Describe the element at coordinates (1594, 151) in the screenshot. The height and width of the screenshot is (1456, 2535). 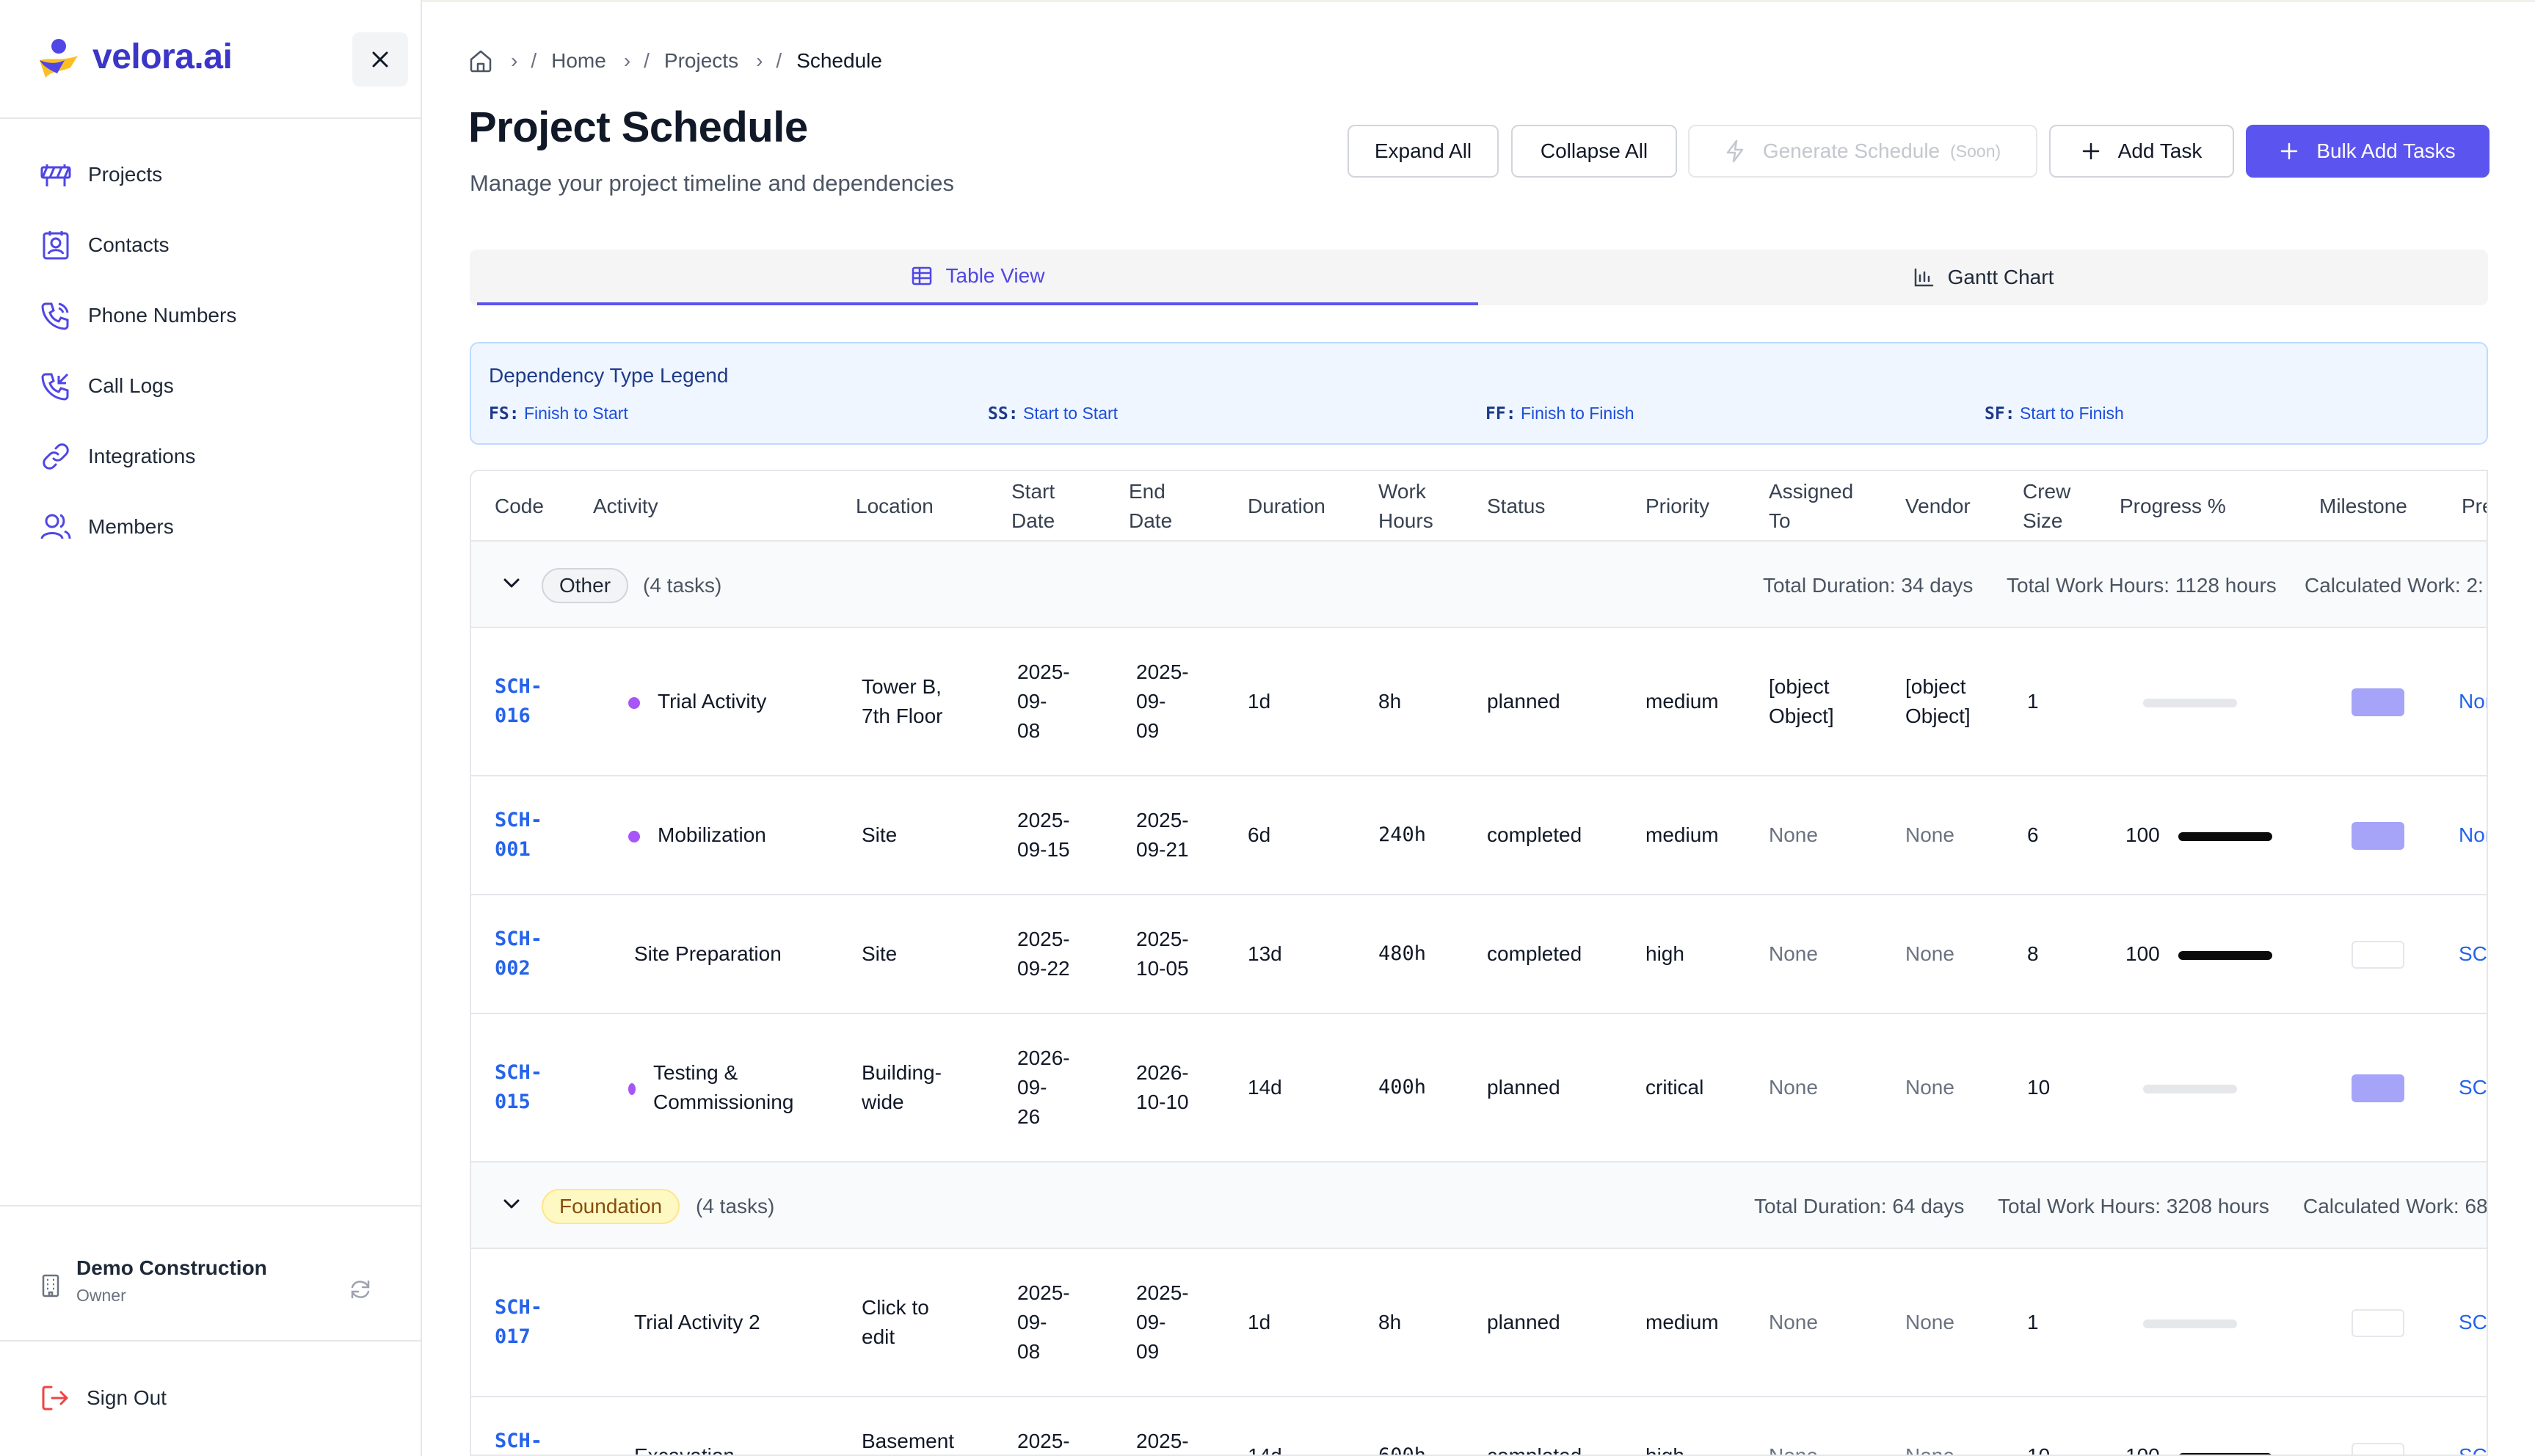
I see `collapse-all-button: Collapse All` at that location.